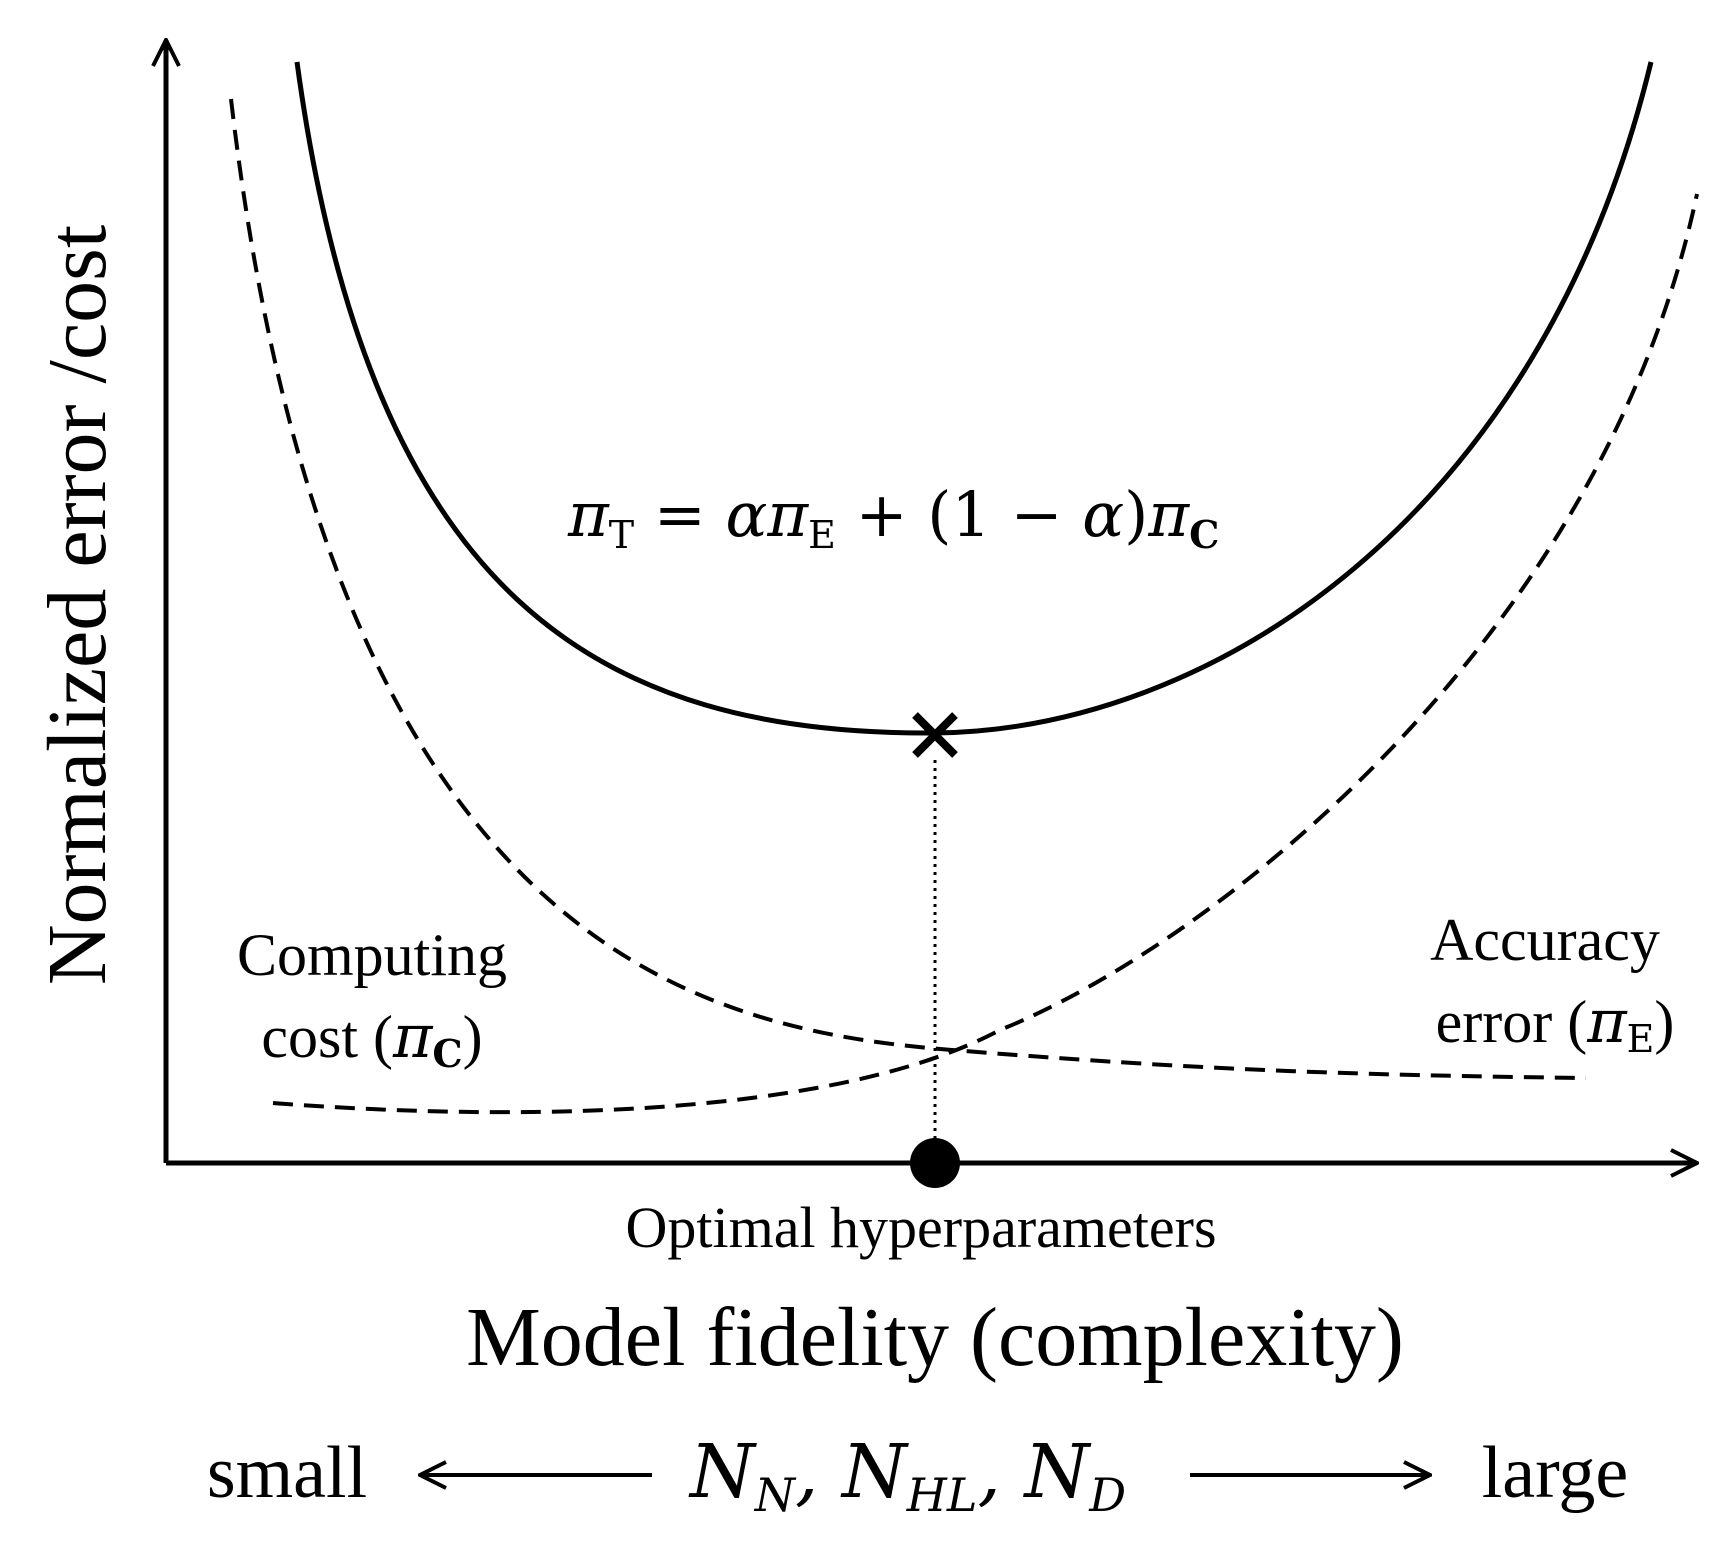  Describe the element at coordinates (287, 1473) in the screenshot. I see `scale-small-label: small` at that location.